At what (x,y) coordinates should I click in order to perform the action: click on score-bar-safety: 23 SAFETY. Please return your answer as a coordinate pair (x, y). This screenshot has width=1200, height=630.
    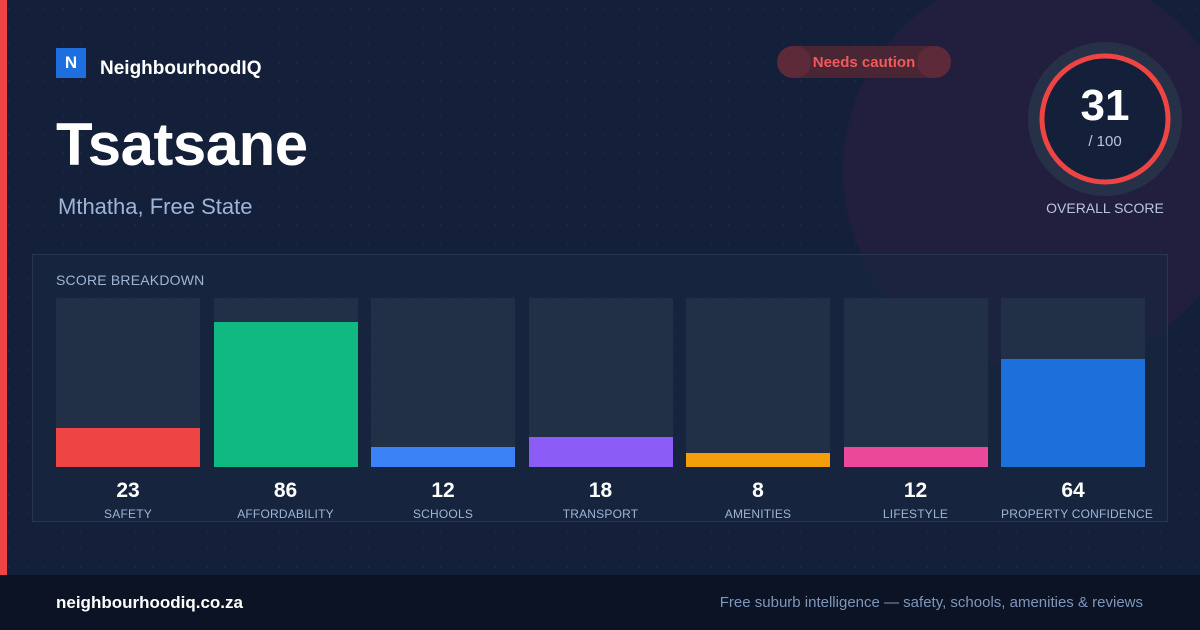
    Looking at the image, I should click on (128, 409).